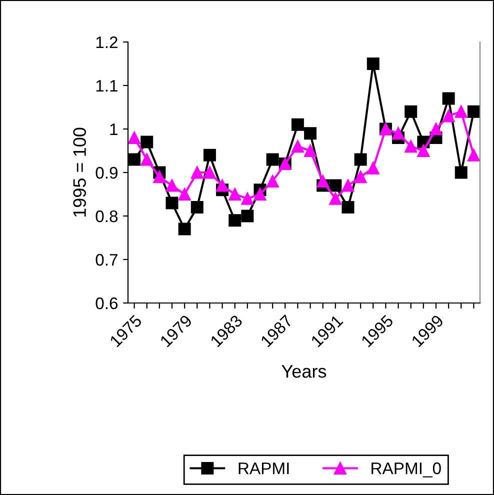 The width and height of the screenshot is (494, 495). Describe the element at coordinates (406, 470) in the screenshot. I see `legend-label: RAPMI_0` at that location.